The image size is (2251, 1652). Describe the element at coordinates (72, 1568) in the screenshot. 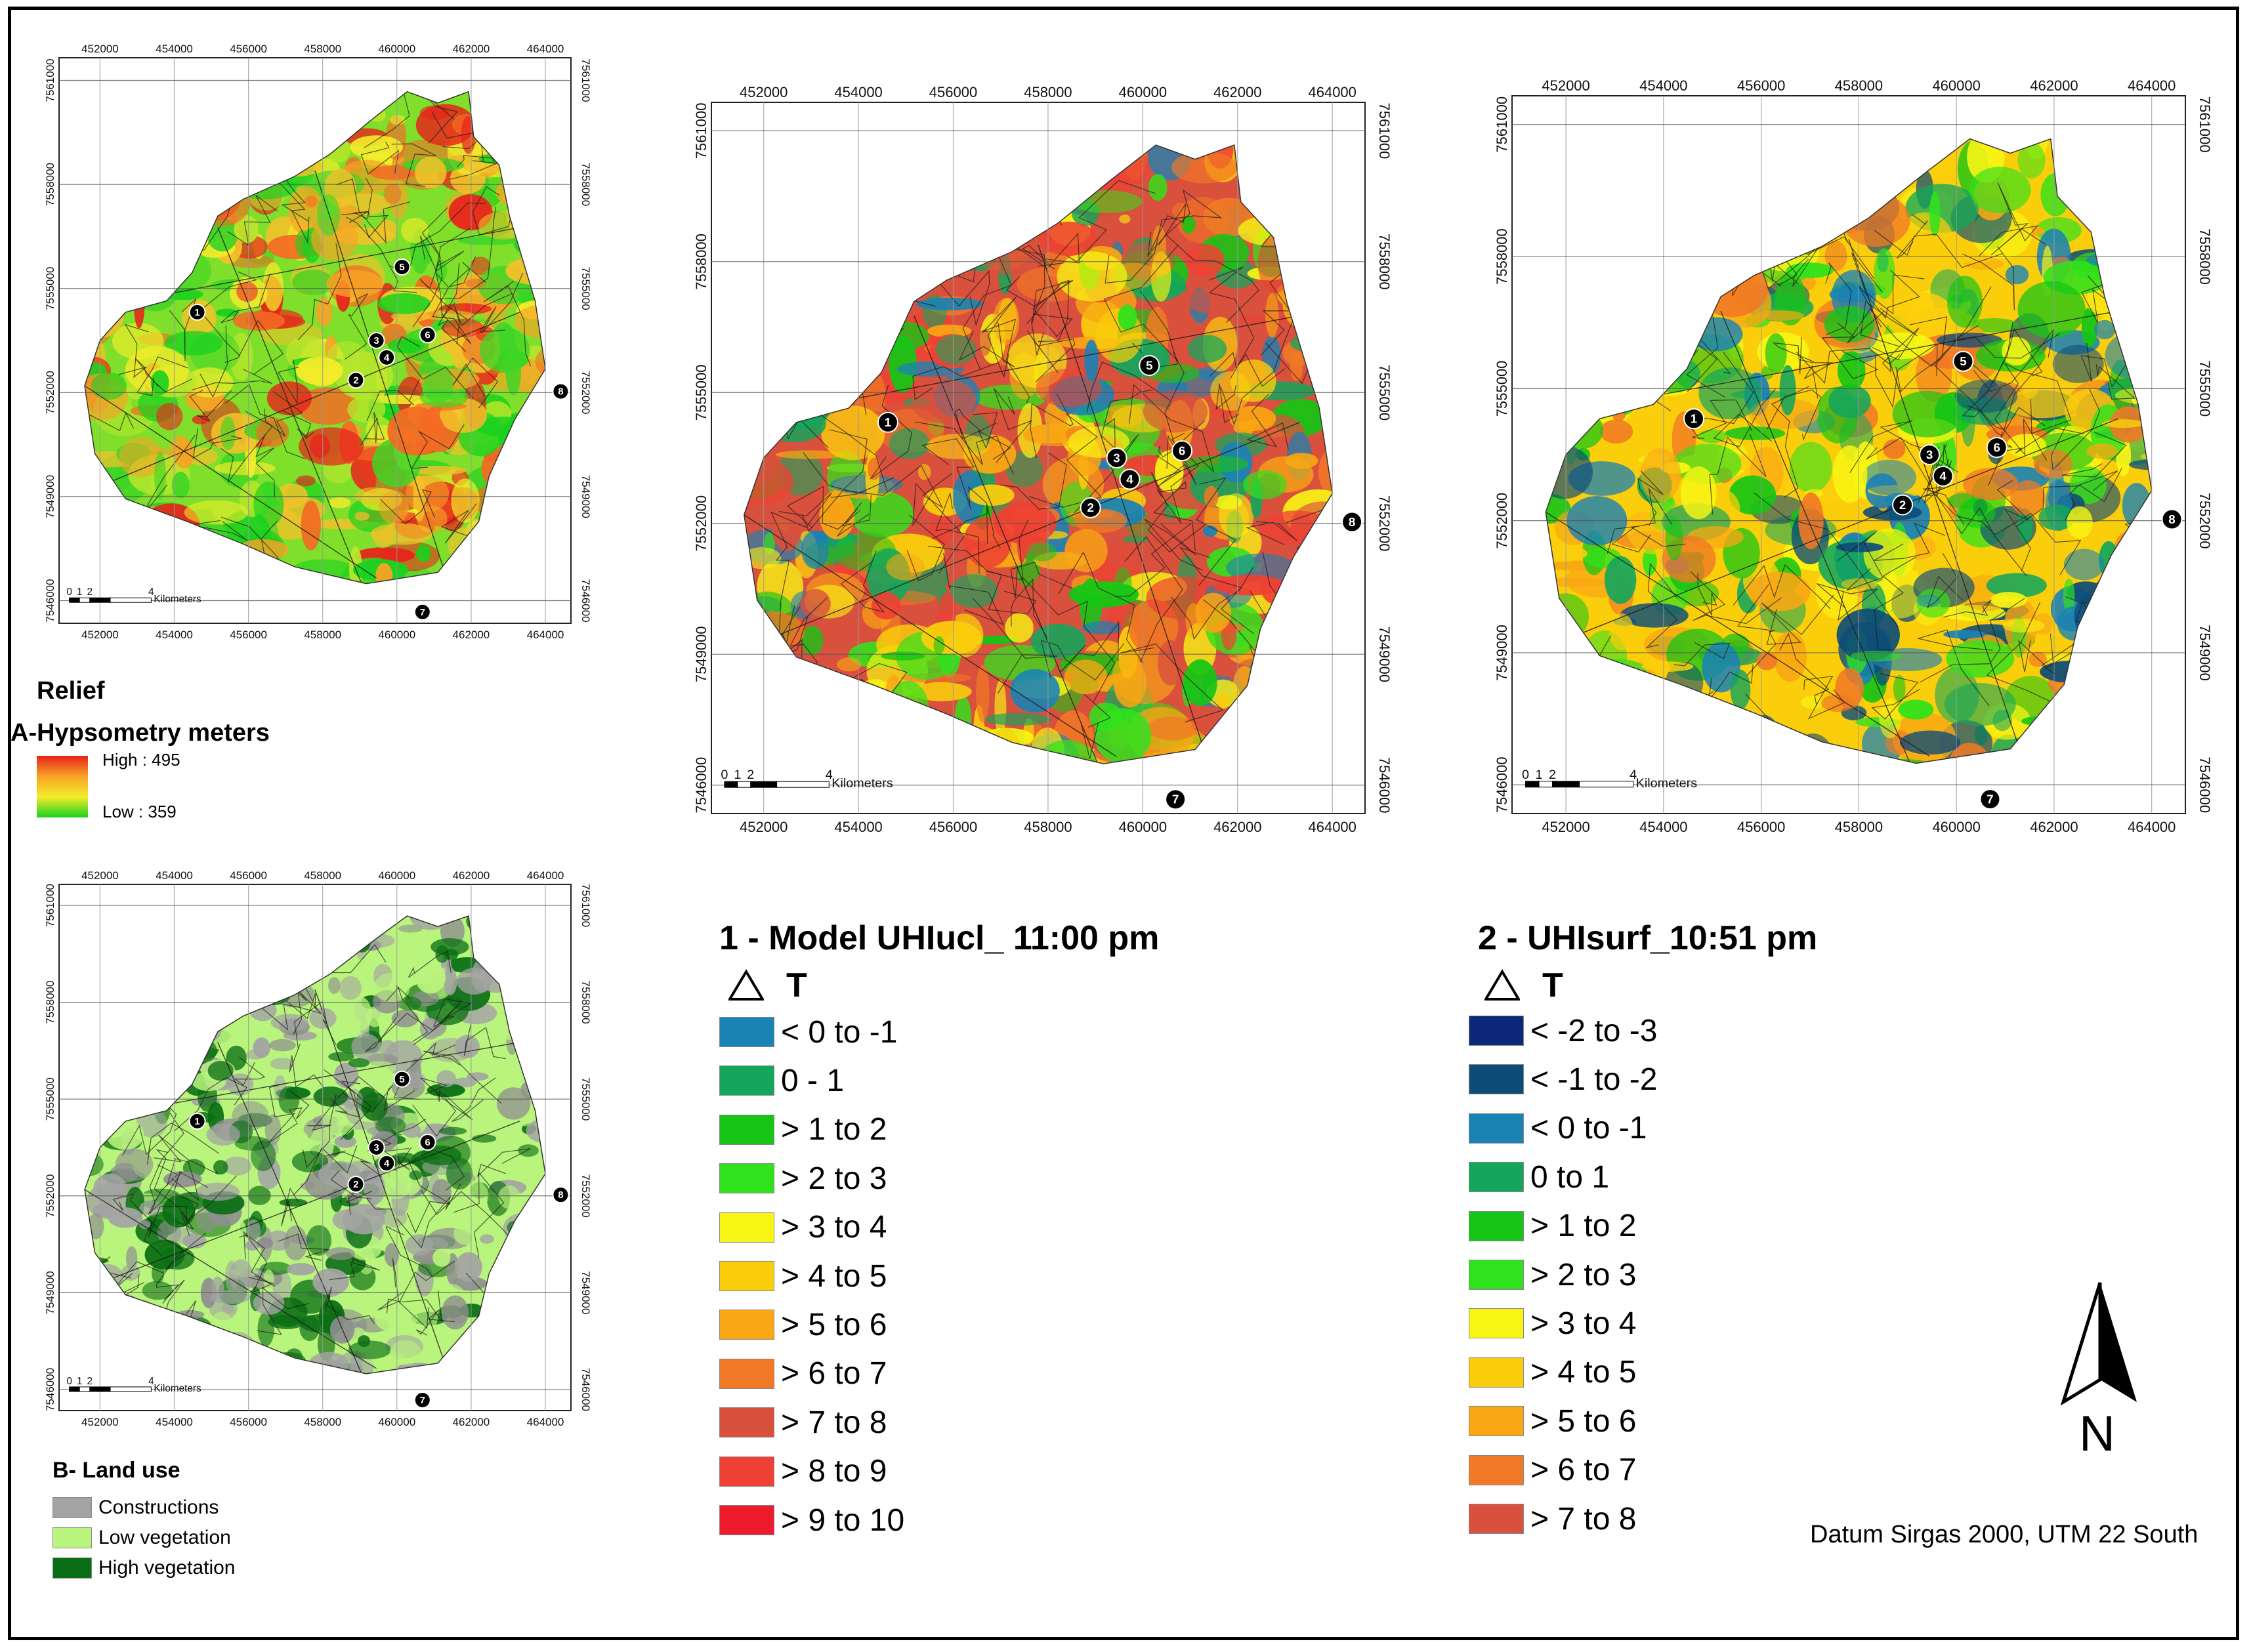

I see `land-use-legend-swatch` at that location.